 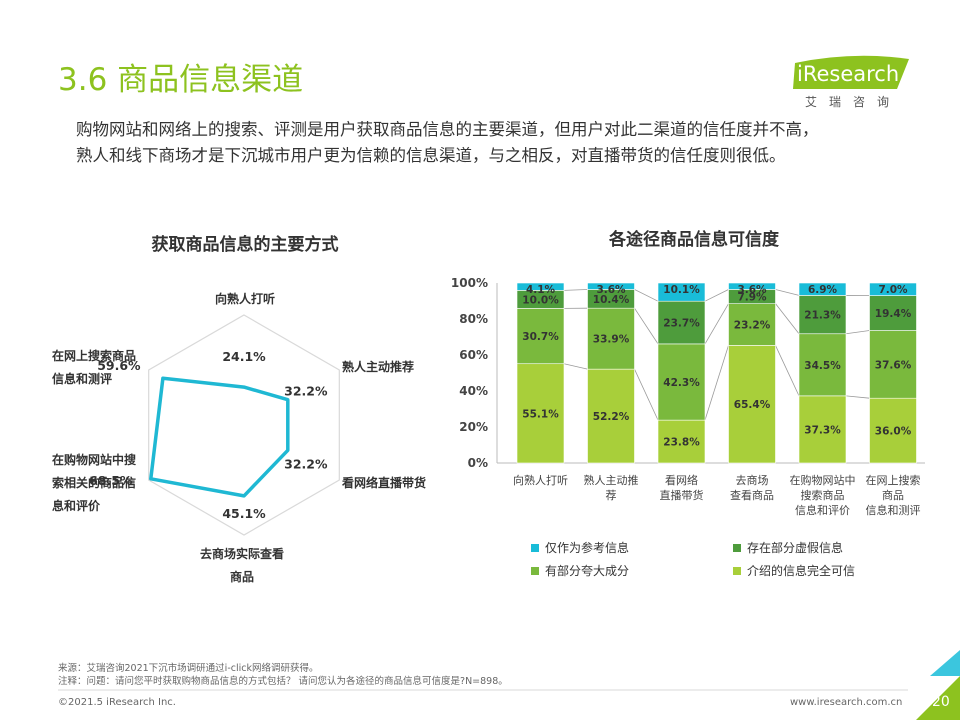 What do you see at coordinates (244, 356) in the screenshot?
I see `radar-value-label: 24.1%` at bounding box center [244, 356].